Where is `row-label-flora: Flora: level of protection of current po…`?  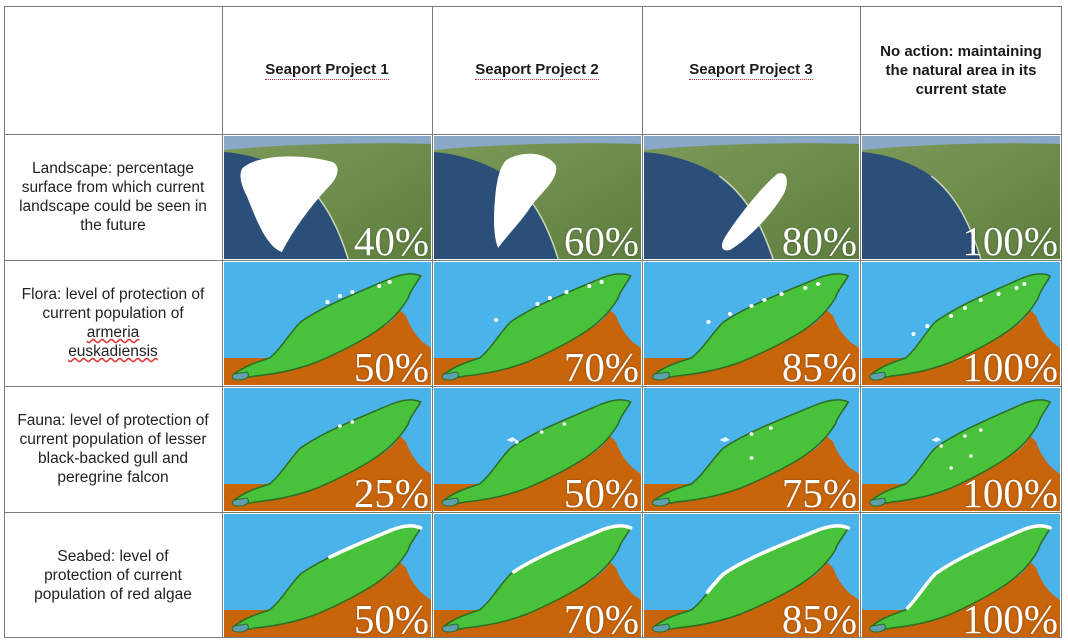 row-label-flora: Flora: level of protection of current po… is located at coordinates (113, 323).